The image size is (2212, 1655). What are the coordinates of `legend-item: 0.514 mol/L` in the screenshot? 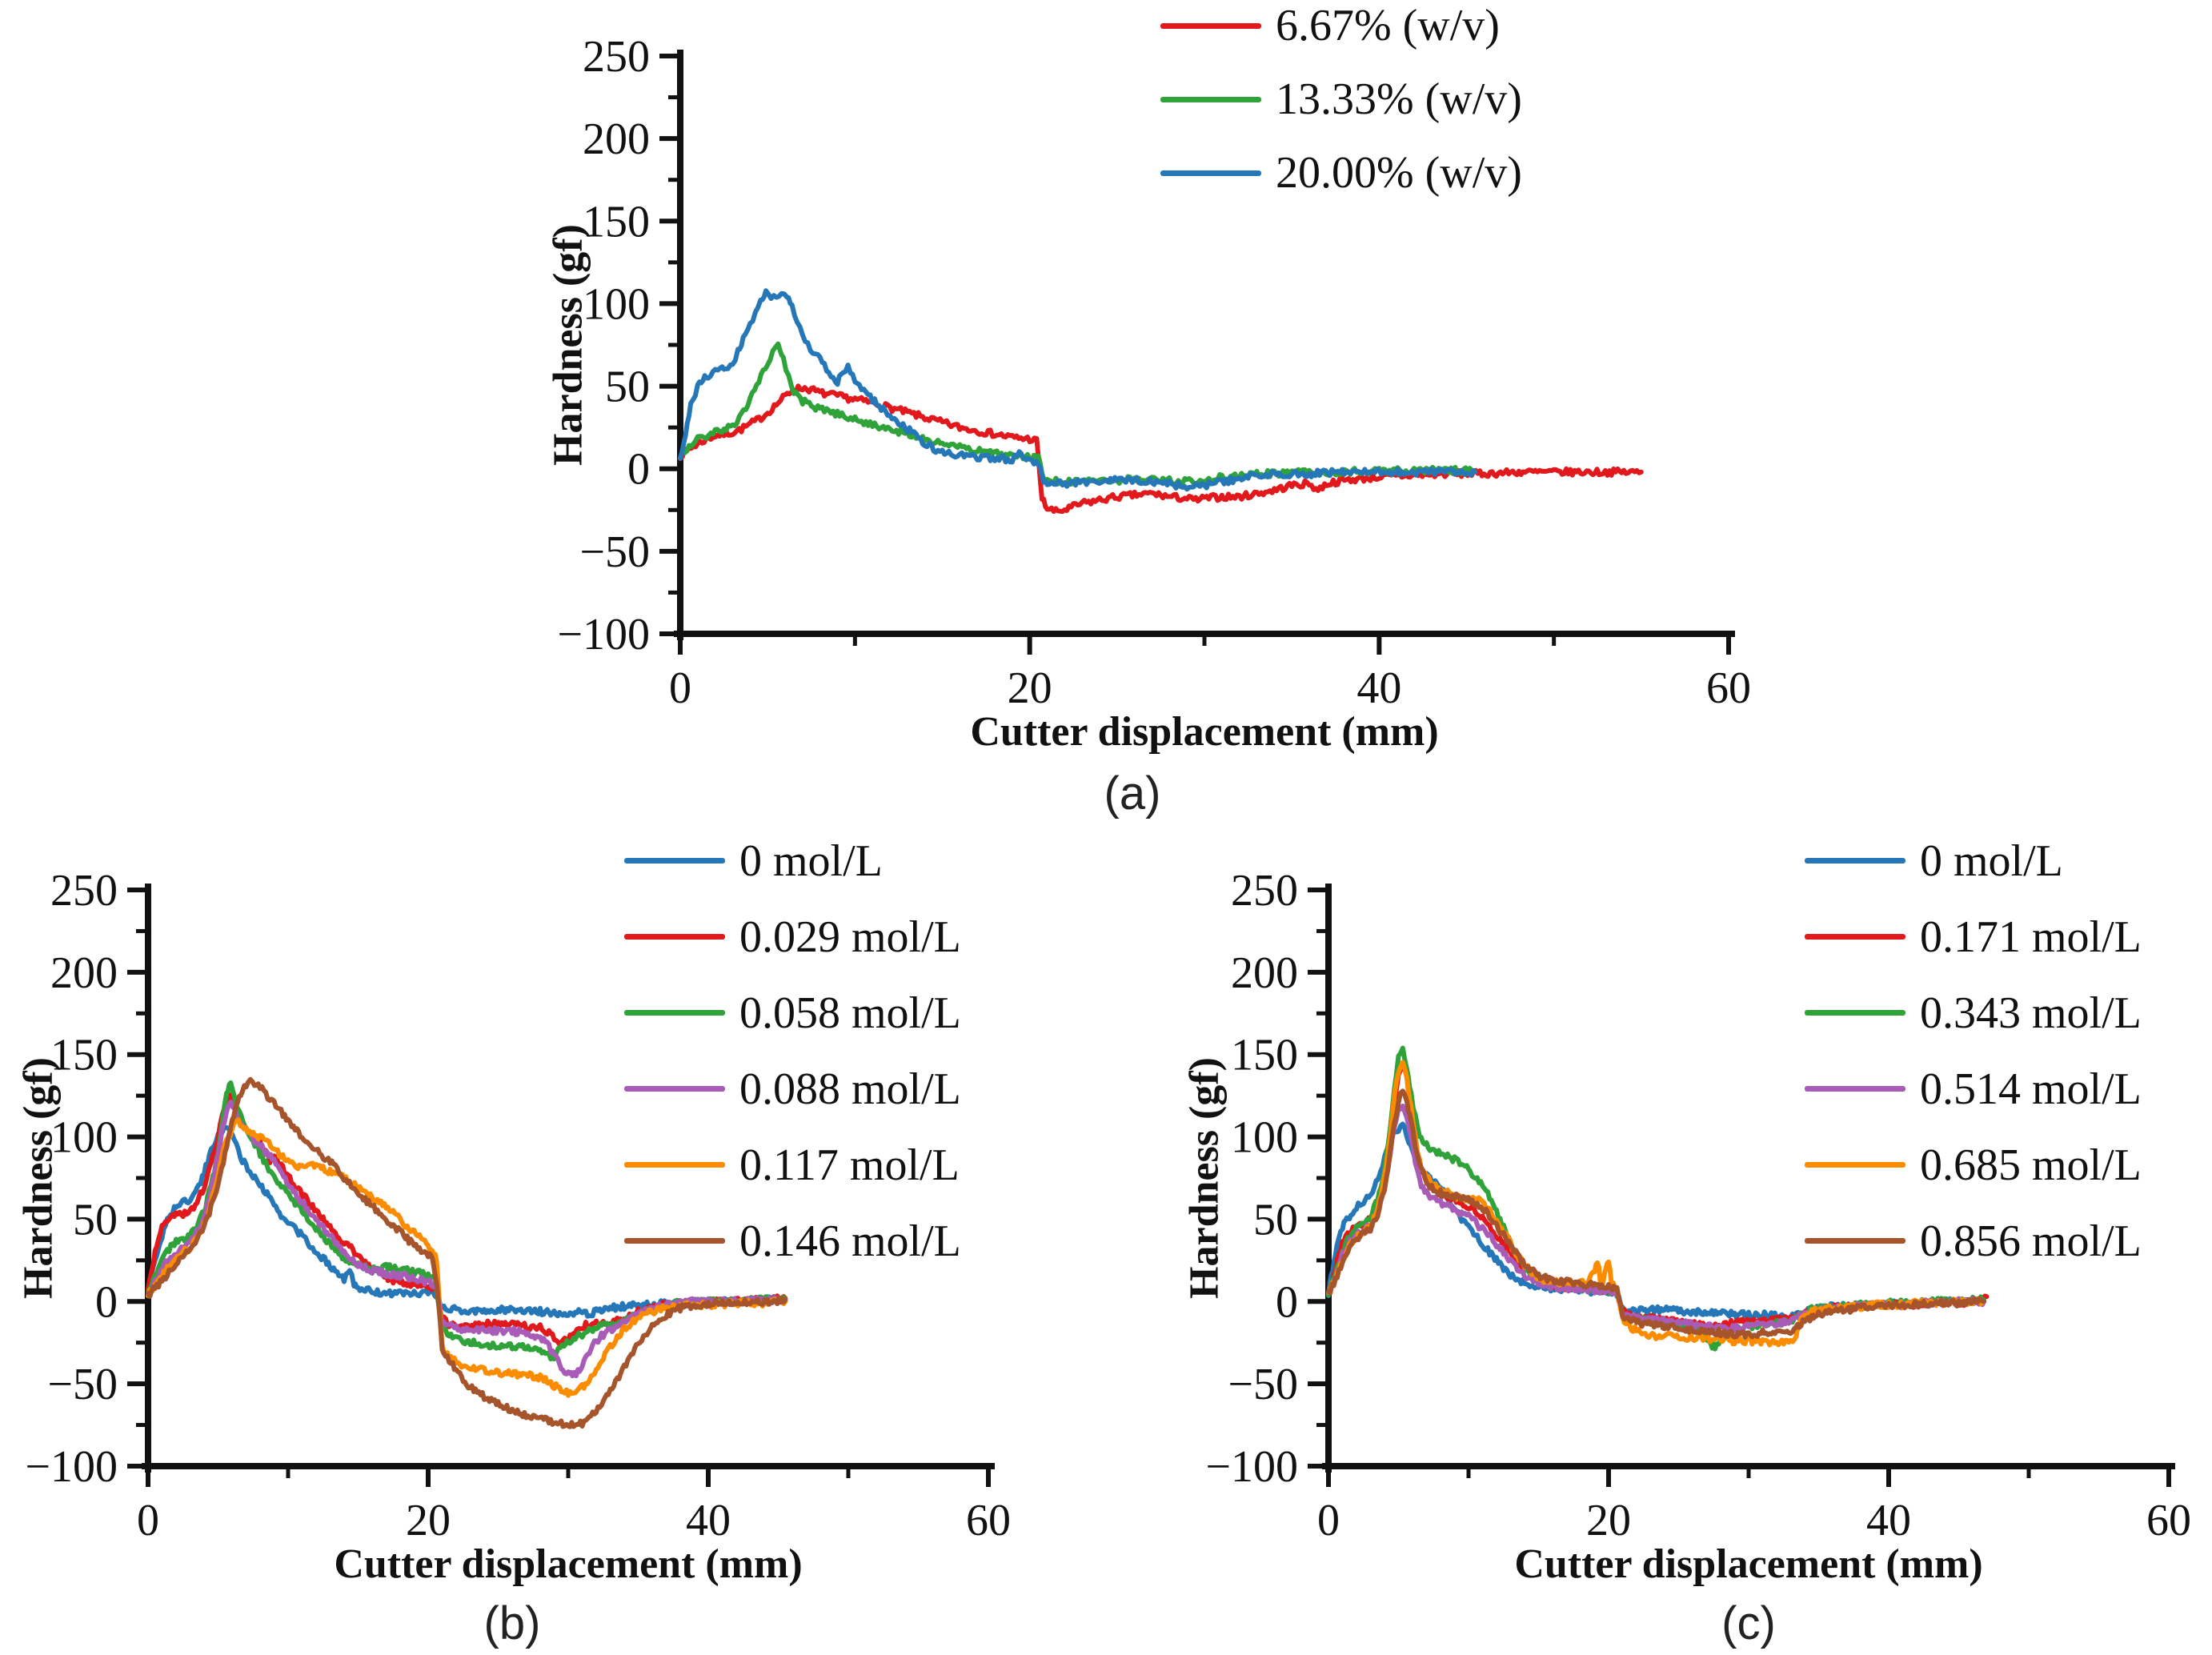 It's located at (1973, 1089).